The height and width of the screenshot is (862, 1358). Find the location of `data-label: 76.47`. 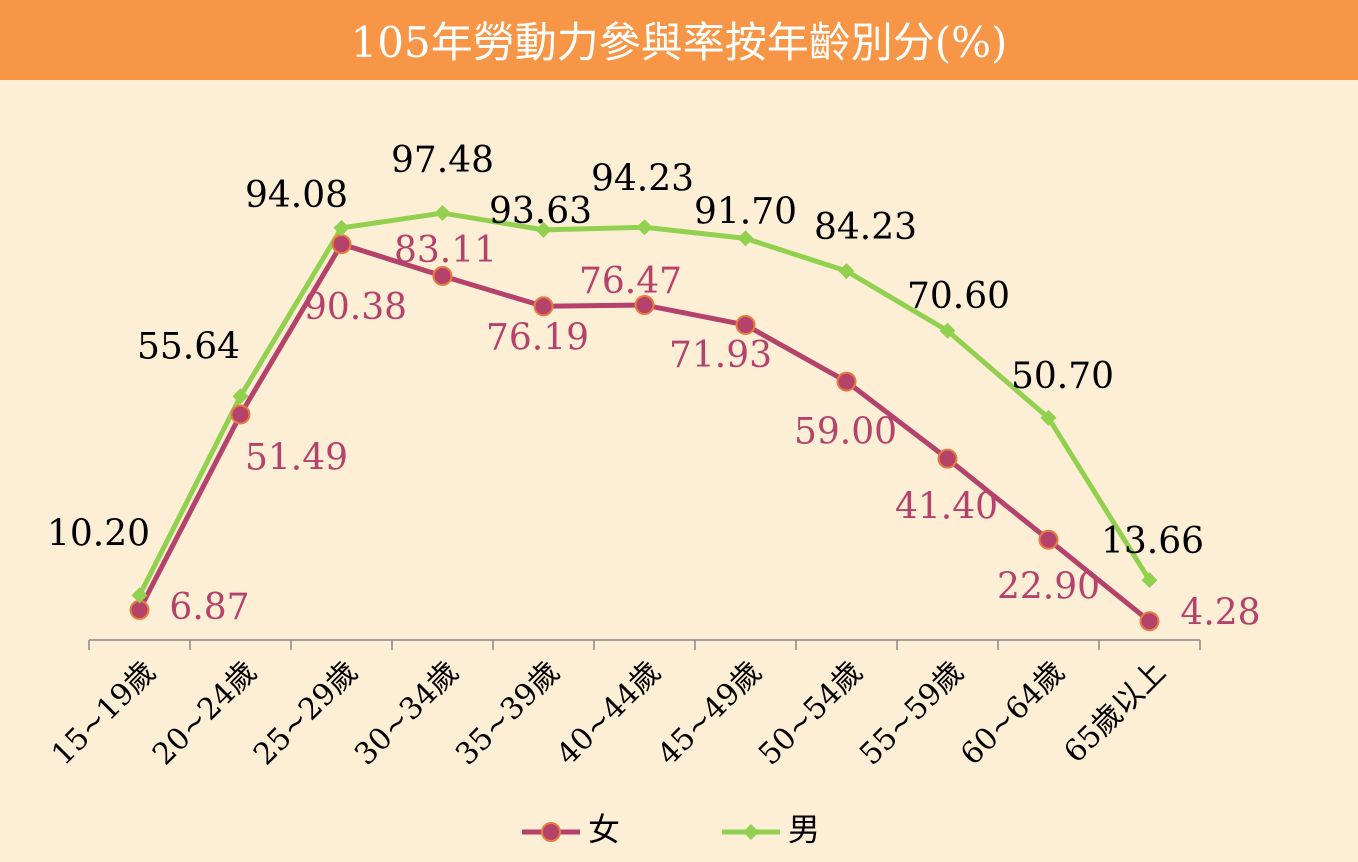

data-label: 76.47 is located at coordinates (630, 281).